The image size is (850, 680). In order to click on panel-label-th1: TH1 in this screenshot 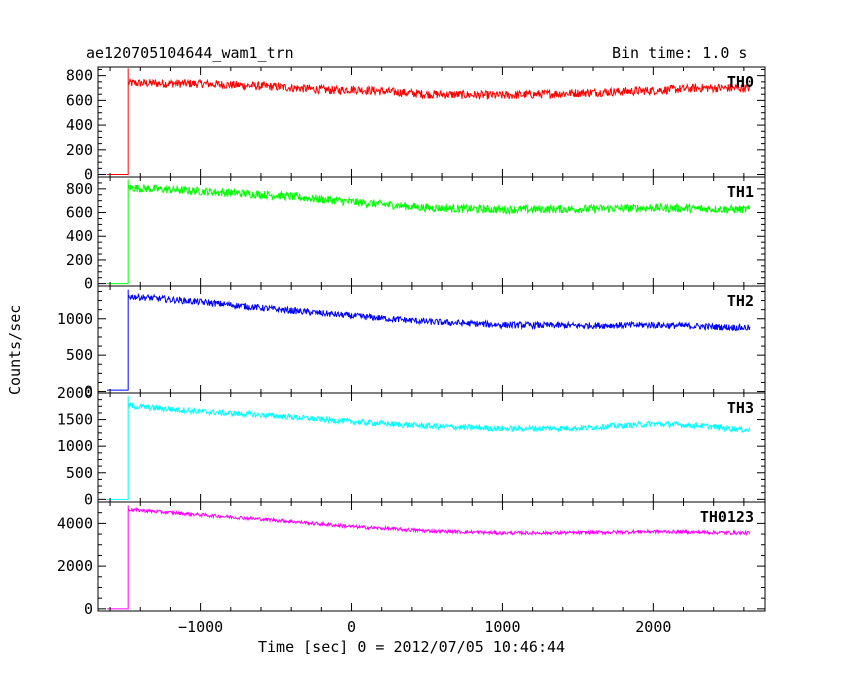, I will do `click(740, 192)`.